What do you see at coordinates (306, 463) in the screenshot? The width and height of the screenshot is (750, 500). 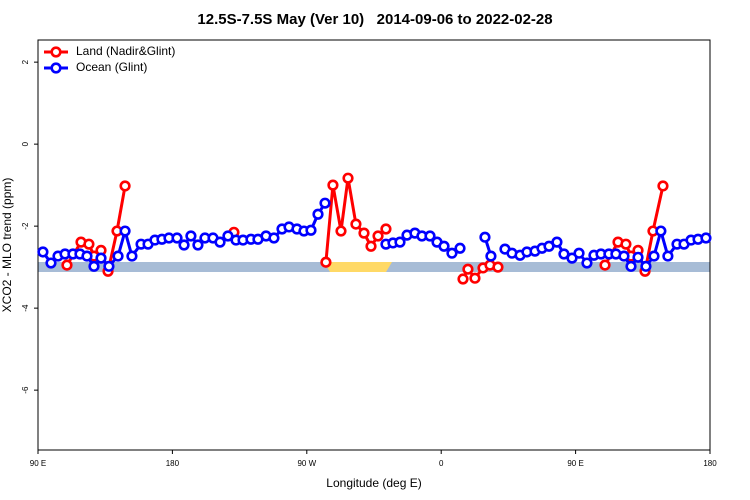 I see `x-tick-label: 90 W` at bounding box center [306, 463].